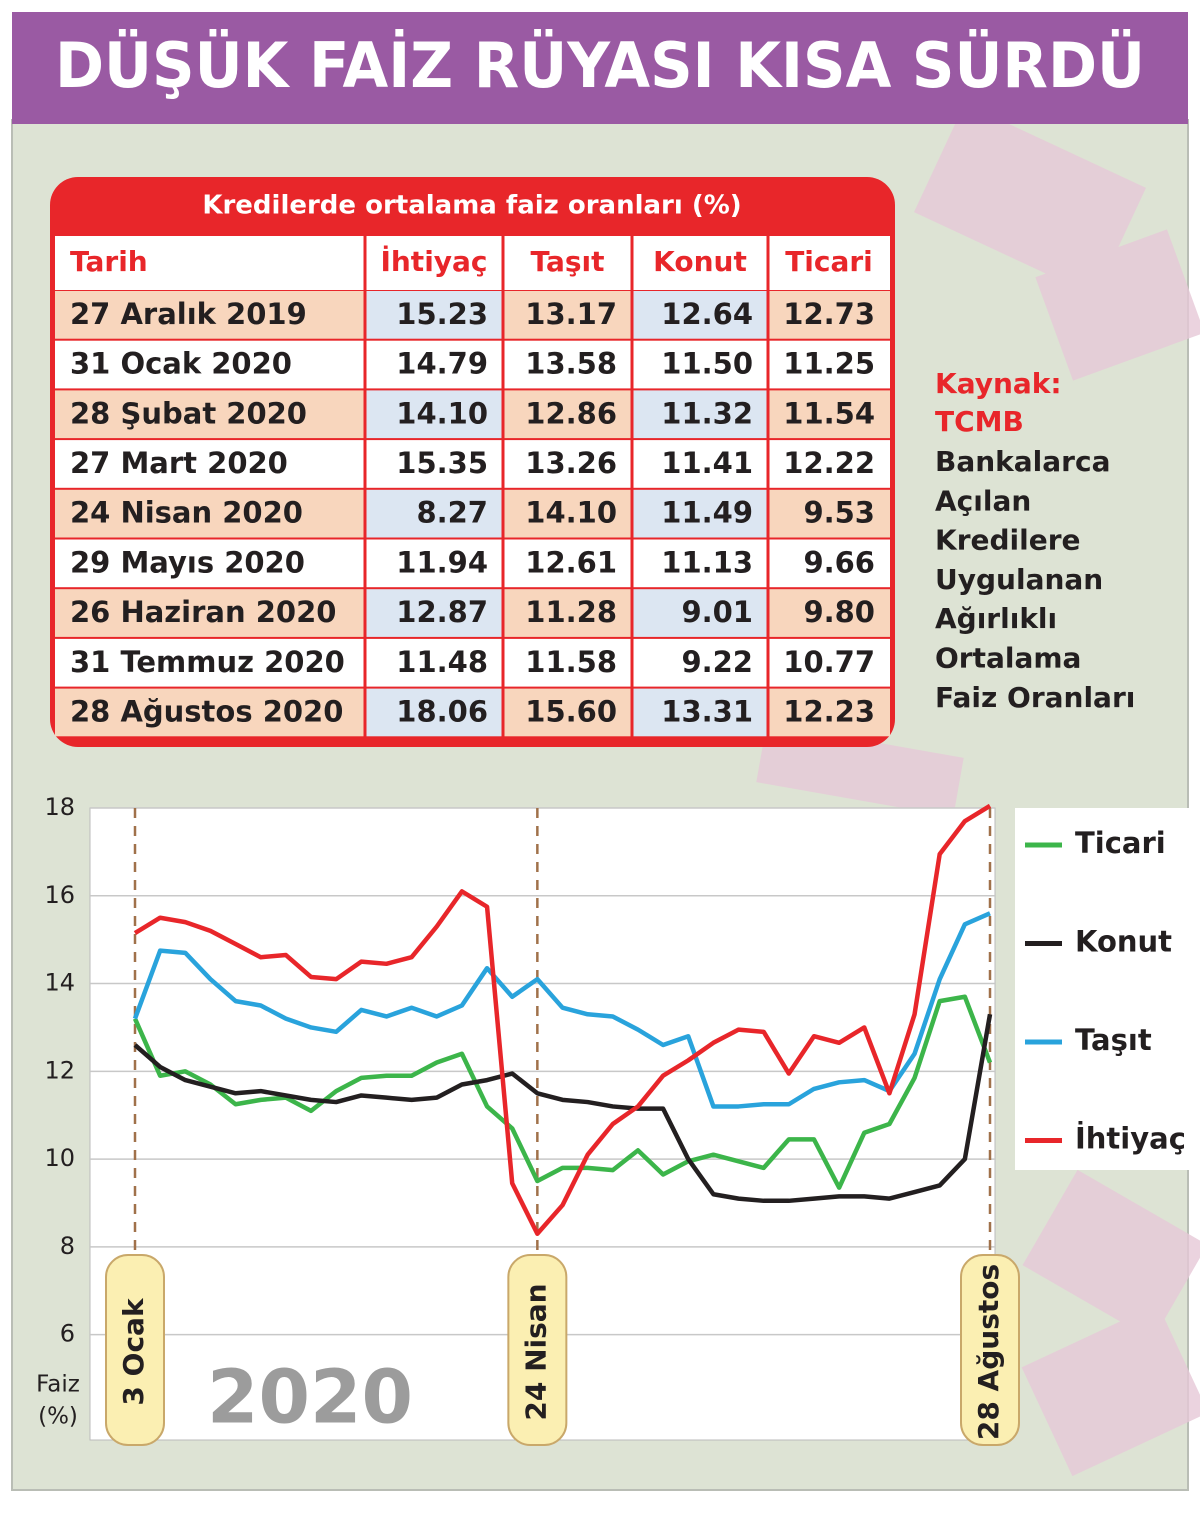 The image size is (1200, 1513). I want to click on row-label: 26 Haziran 2020, so click(203, 612).